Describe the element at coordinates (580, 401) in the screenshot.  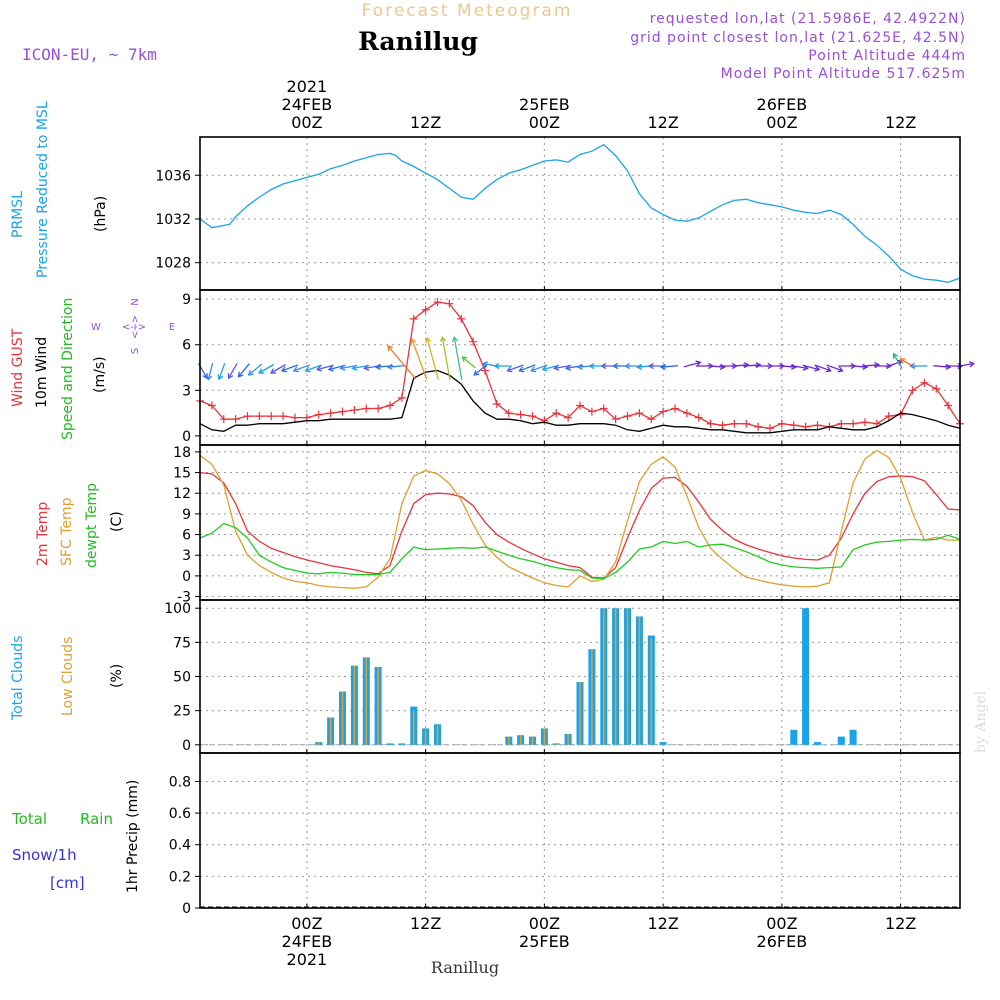
I see `series-line-10m-wind` at that location.